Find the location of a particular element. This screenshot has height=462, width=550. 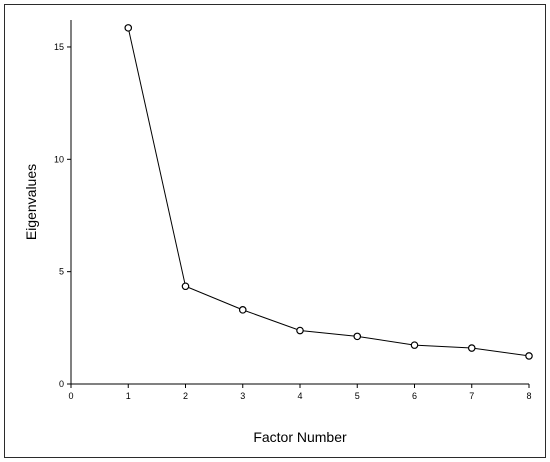

y-ticks: 0 5 10 15 is located at coordinates (62, 215).